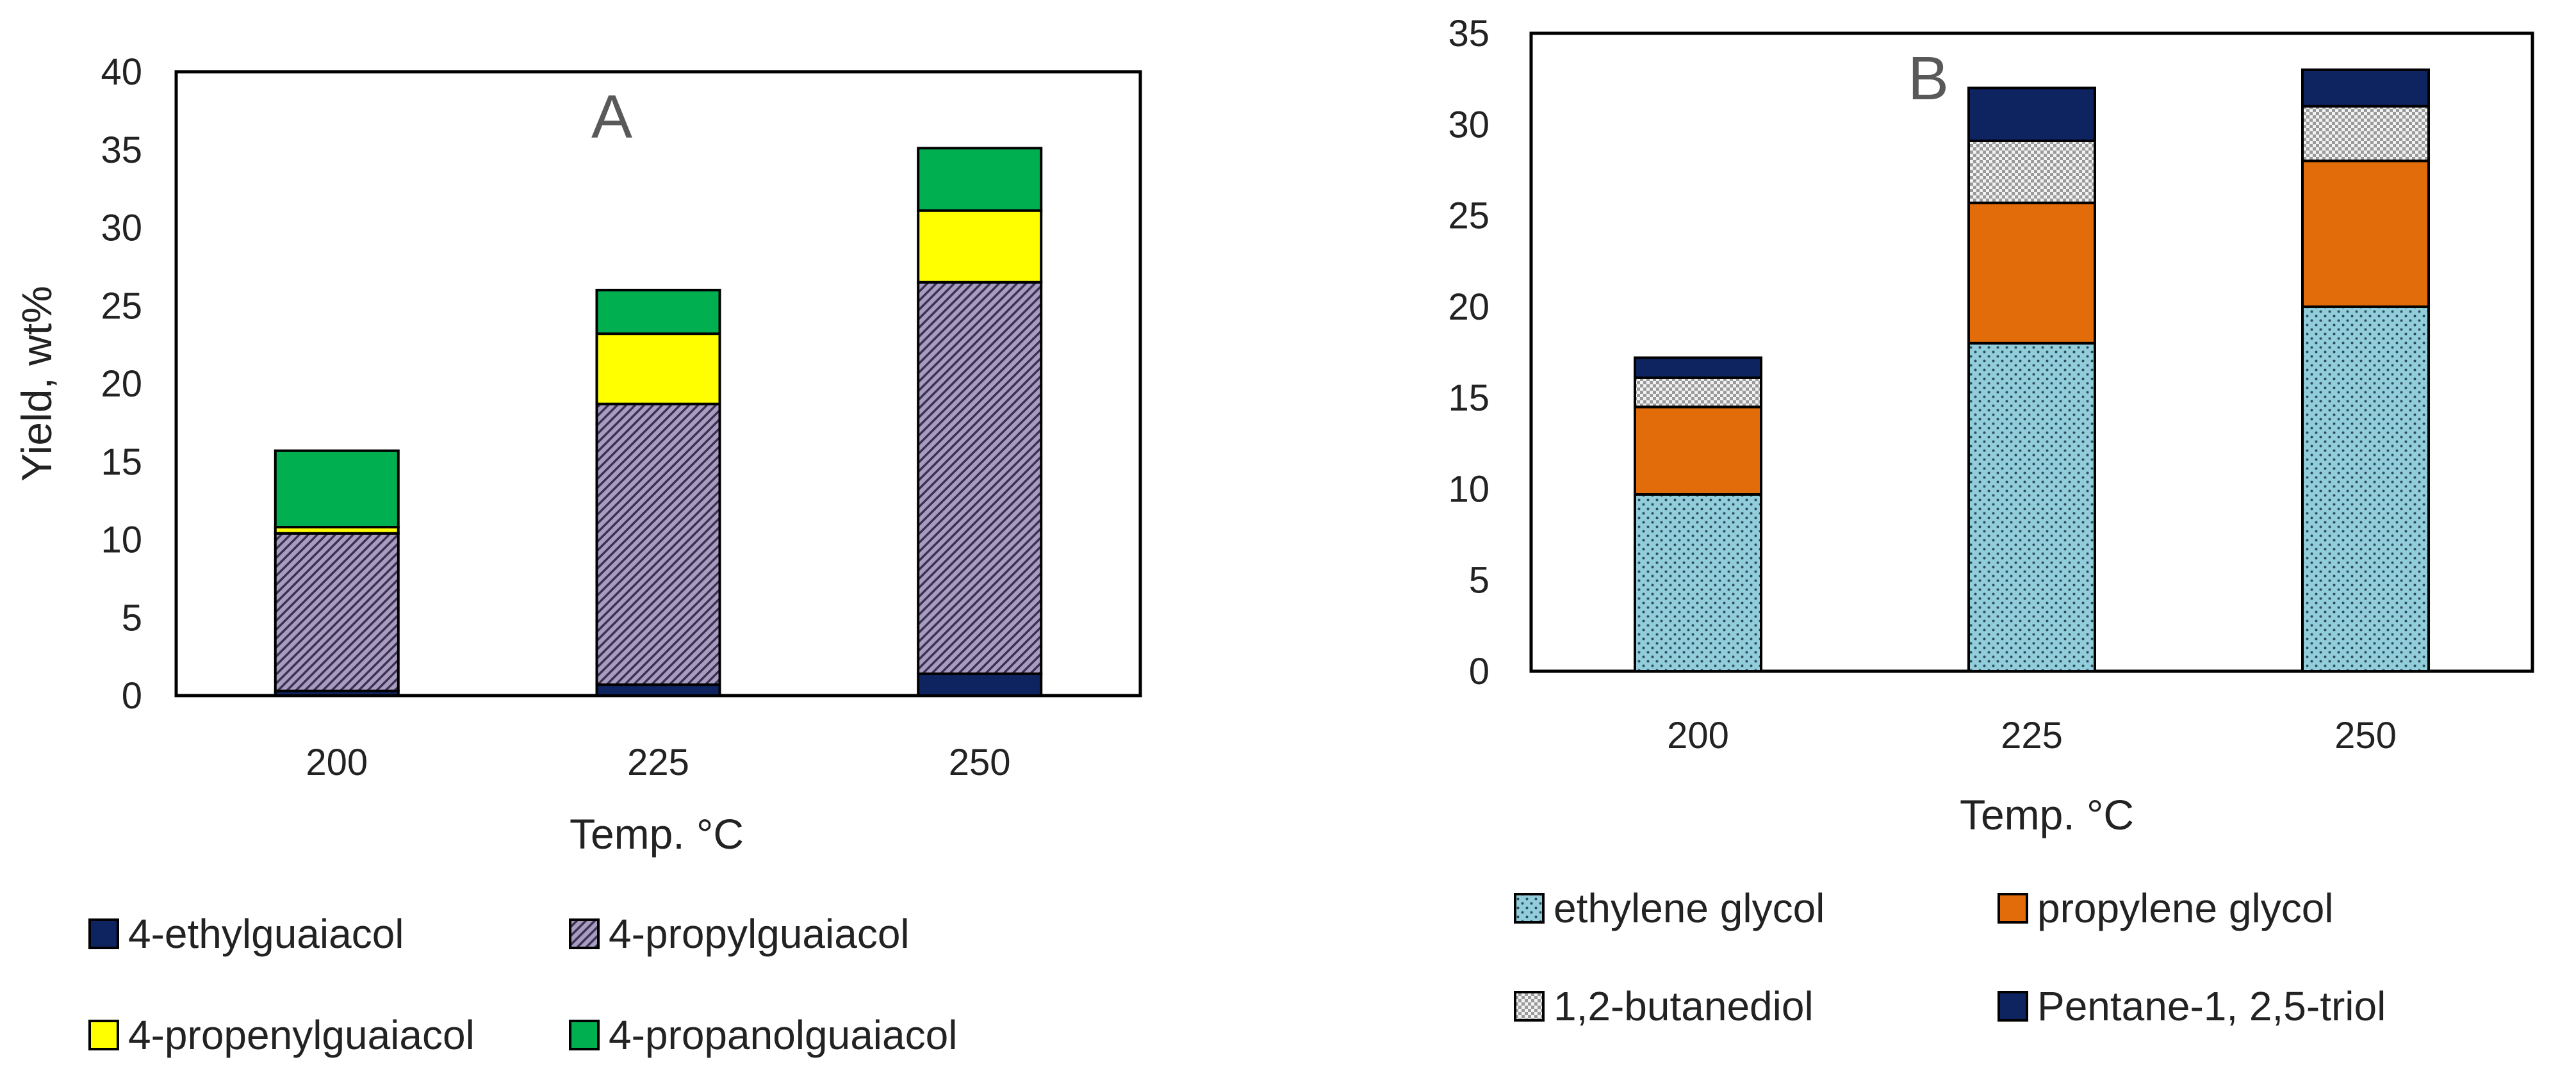  What do you see at coordinates (1684, 1006) in the screenshot?
I see `legend-label: 1,2-butanediol` at bounding box center [1684, 1006].